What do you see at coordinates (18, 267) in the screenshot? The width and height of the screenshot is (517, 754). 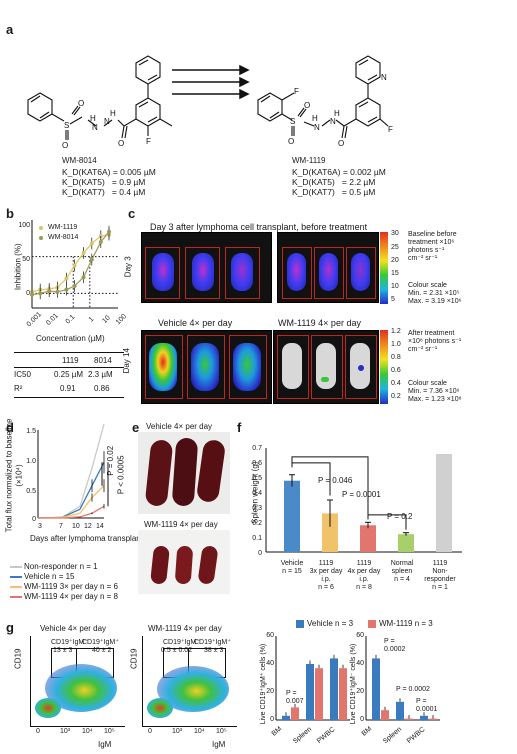 I see `b-ylabel: Inhibition (%)` at bounding box center [18, 267].